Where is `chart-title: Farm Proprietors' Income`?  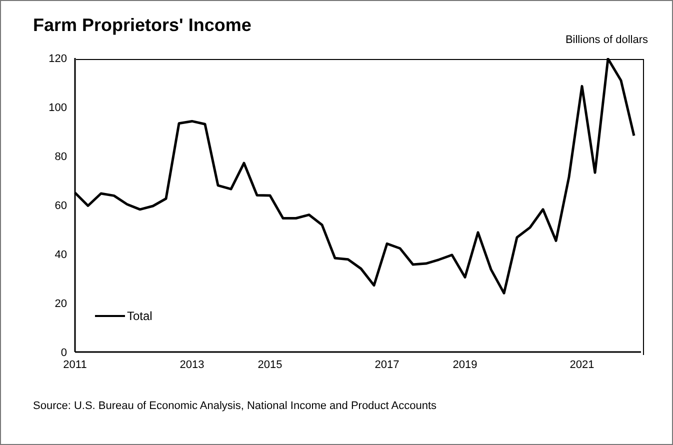
chart-title: Farm Proprietors' Income is located at coordinates (142, 25).